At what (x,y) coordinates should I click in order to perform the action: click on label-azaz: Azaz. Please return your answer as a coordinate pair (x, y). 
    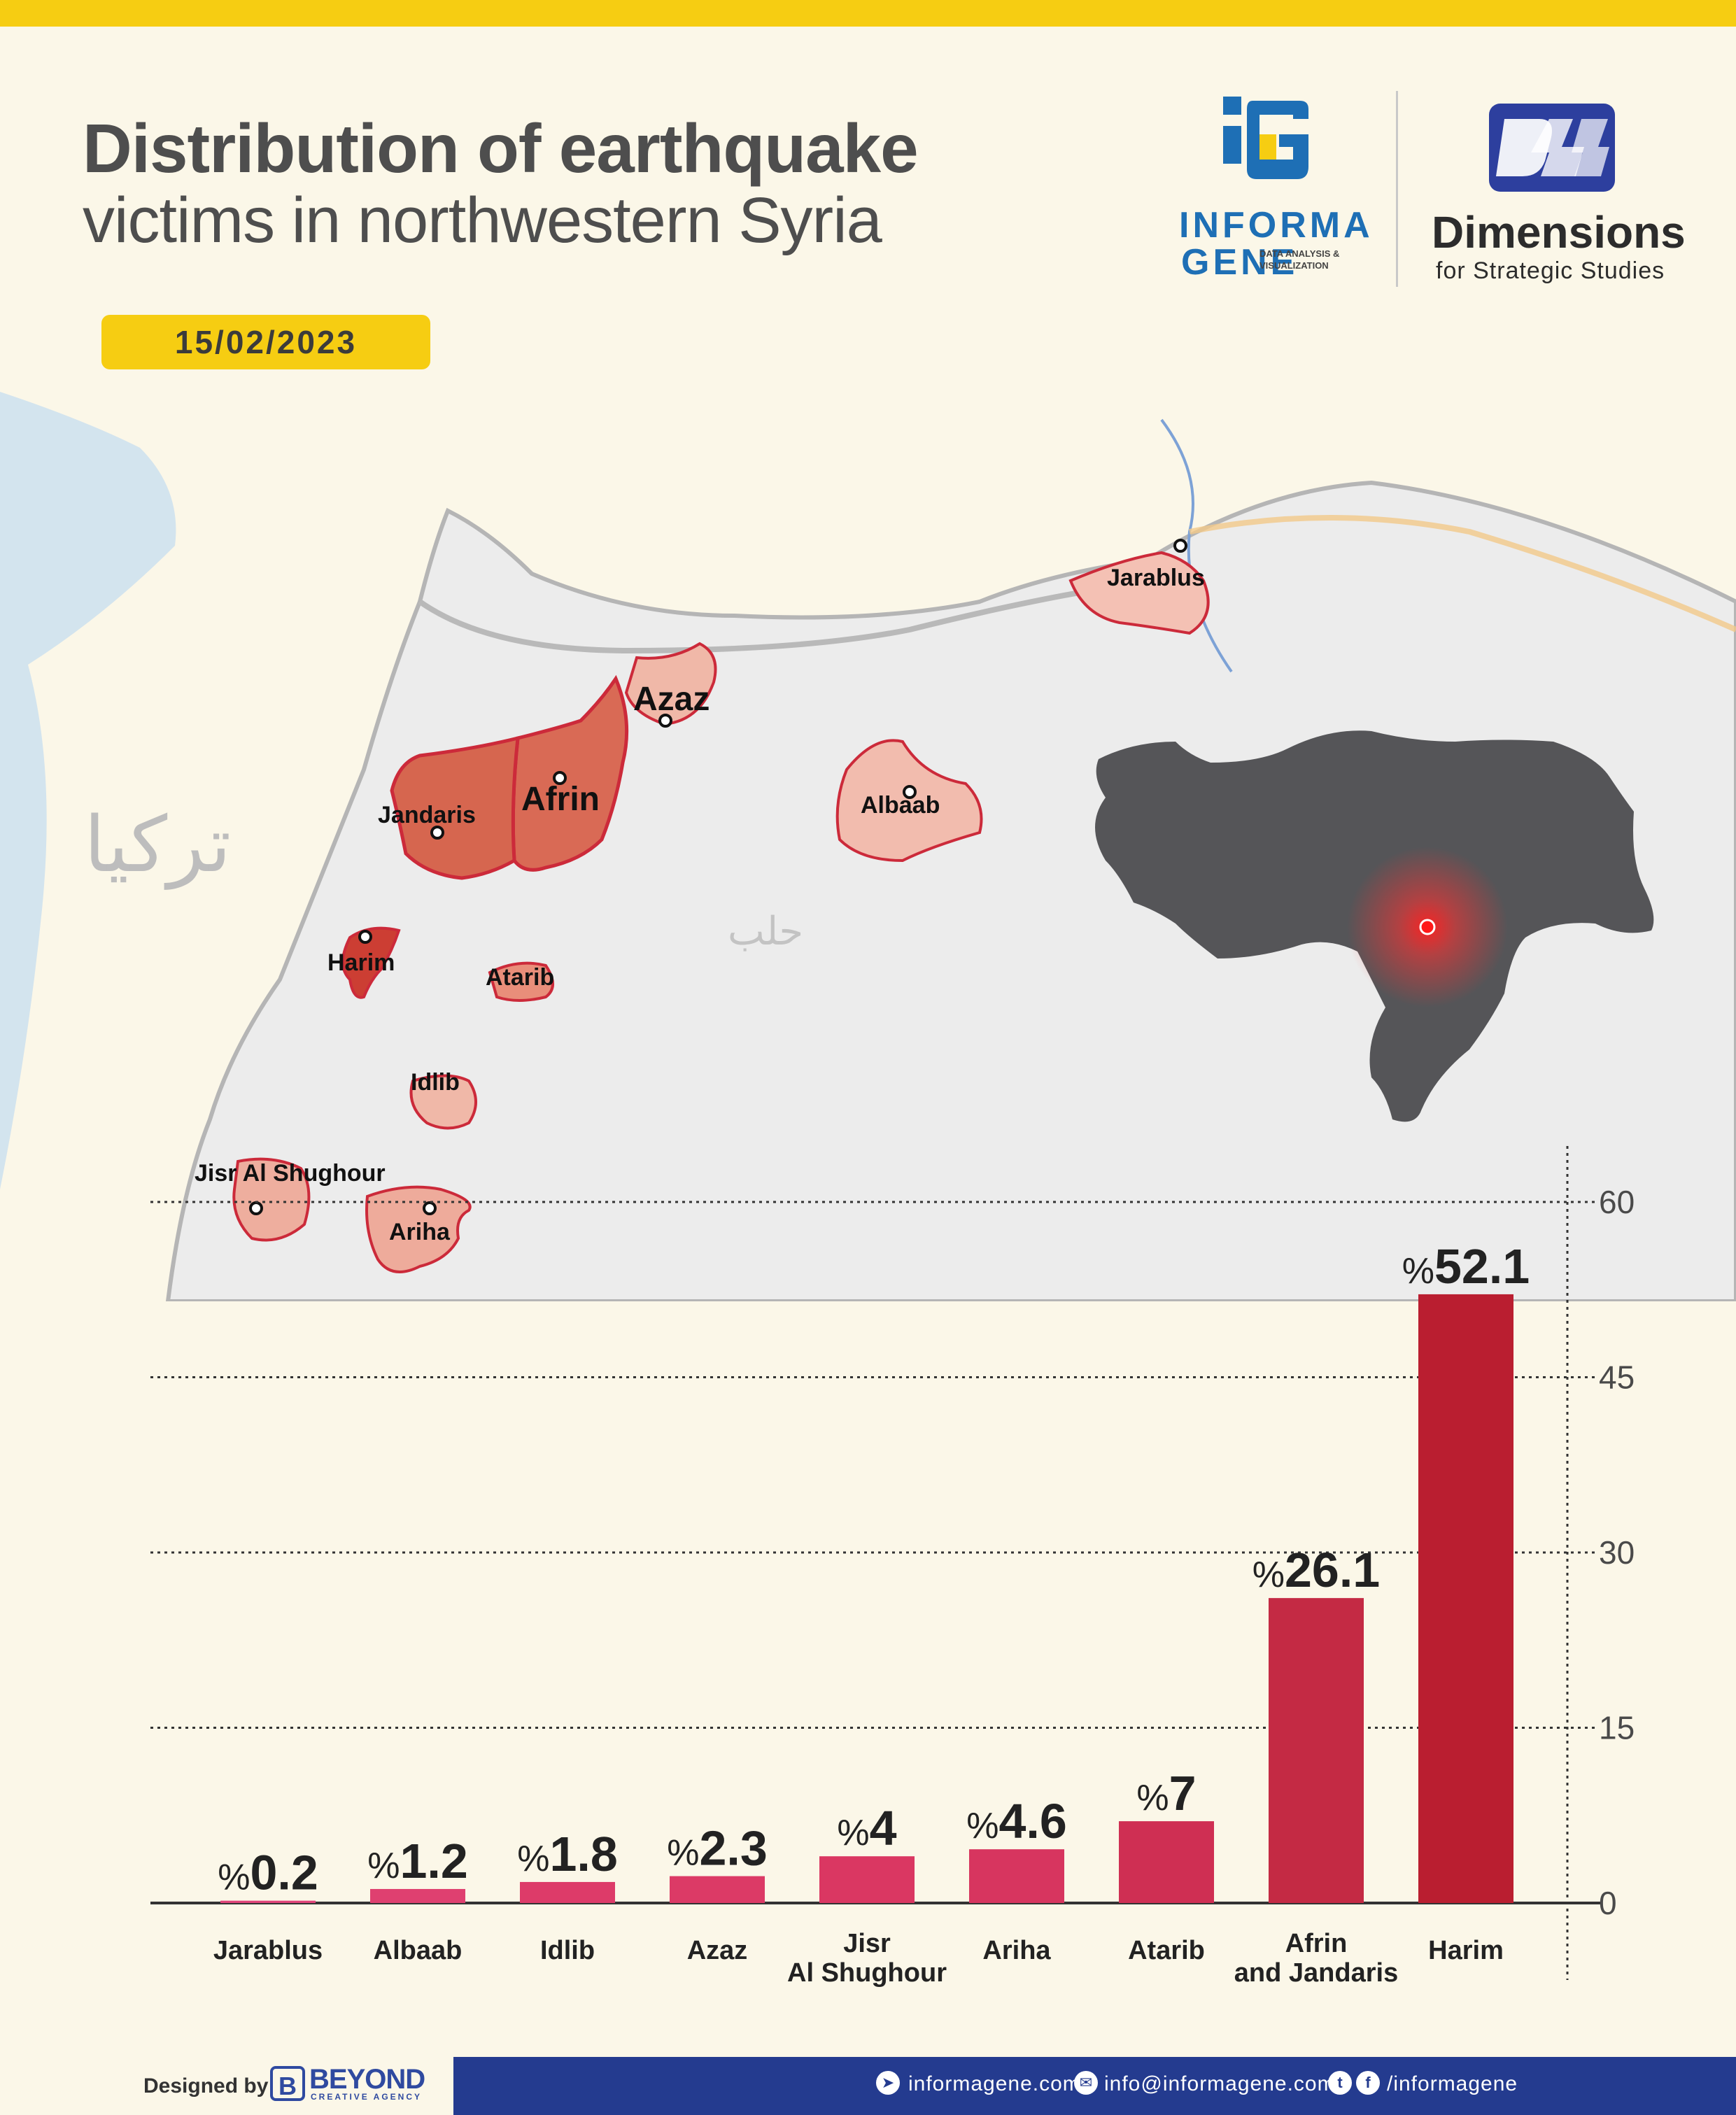
    Looking at the image, I should click on (671, 699).